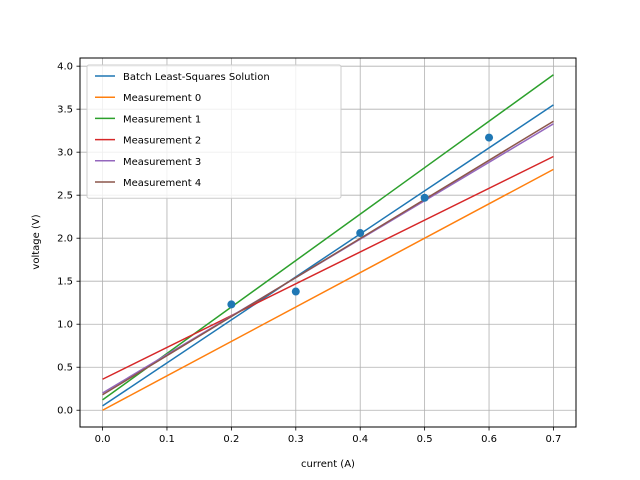 The image size is (640, 480). What do you see at coordinates (65, 325) in the screenshot?
I see `y-tick-label: 1.0` at bounding box center [65, 325].